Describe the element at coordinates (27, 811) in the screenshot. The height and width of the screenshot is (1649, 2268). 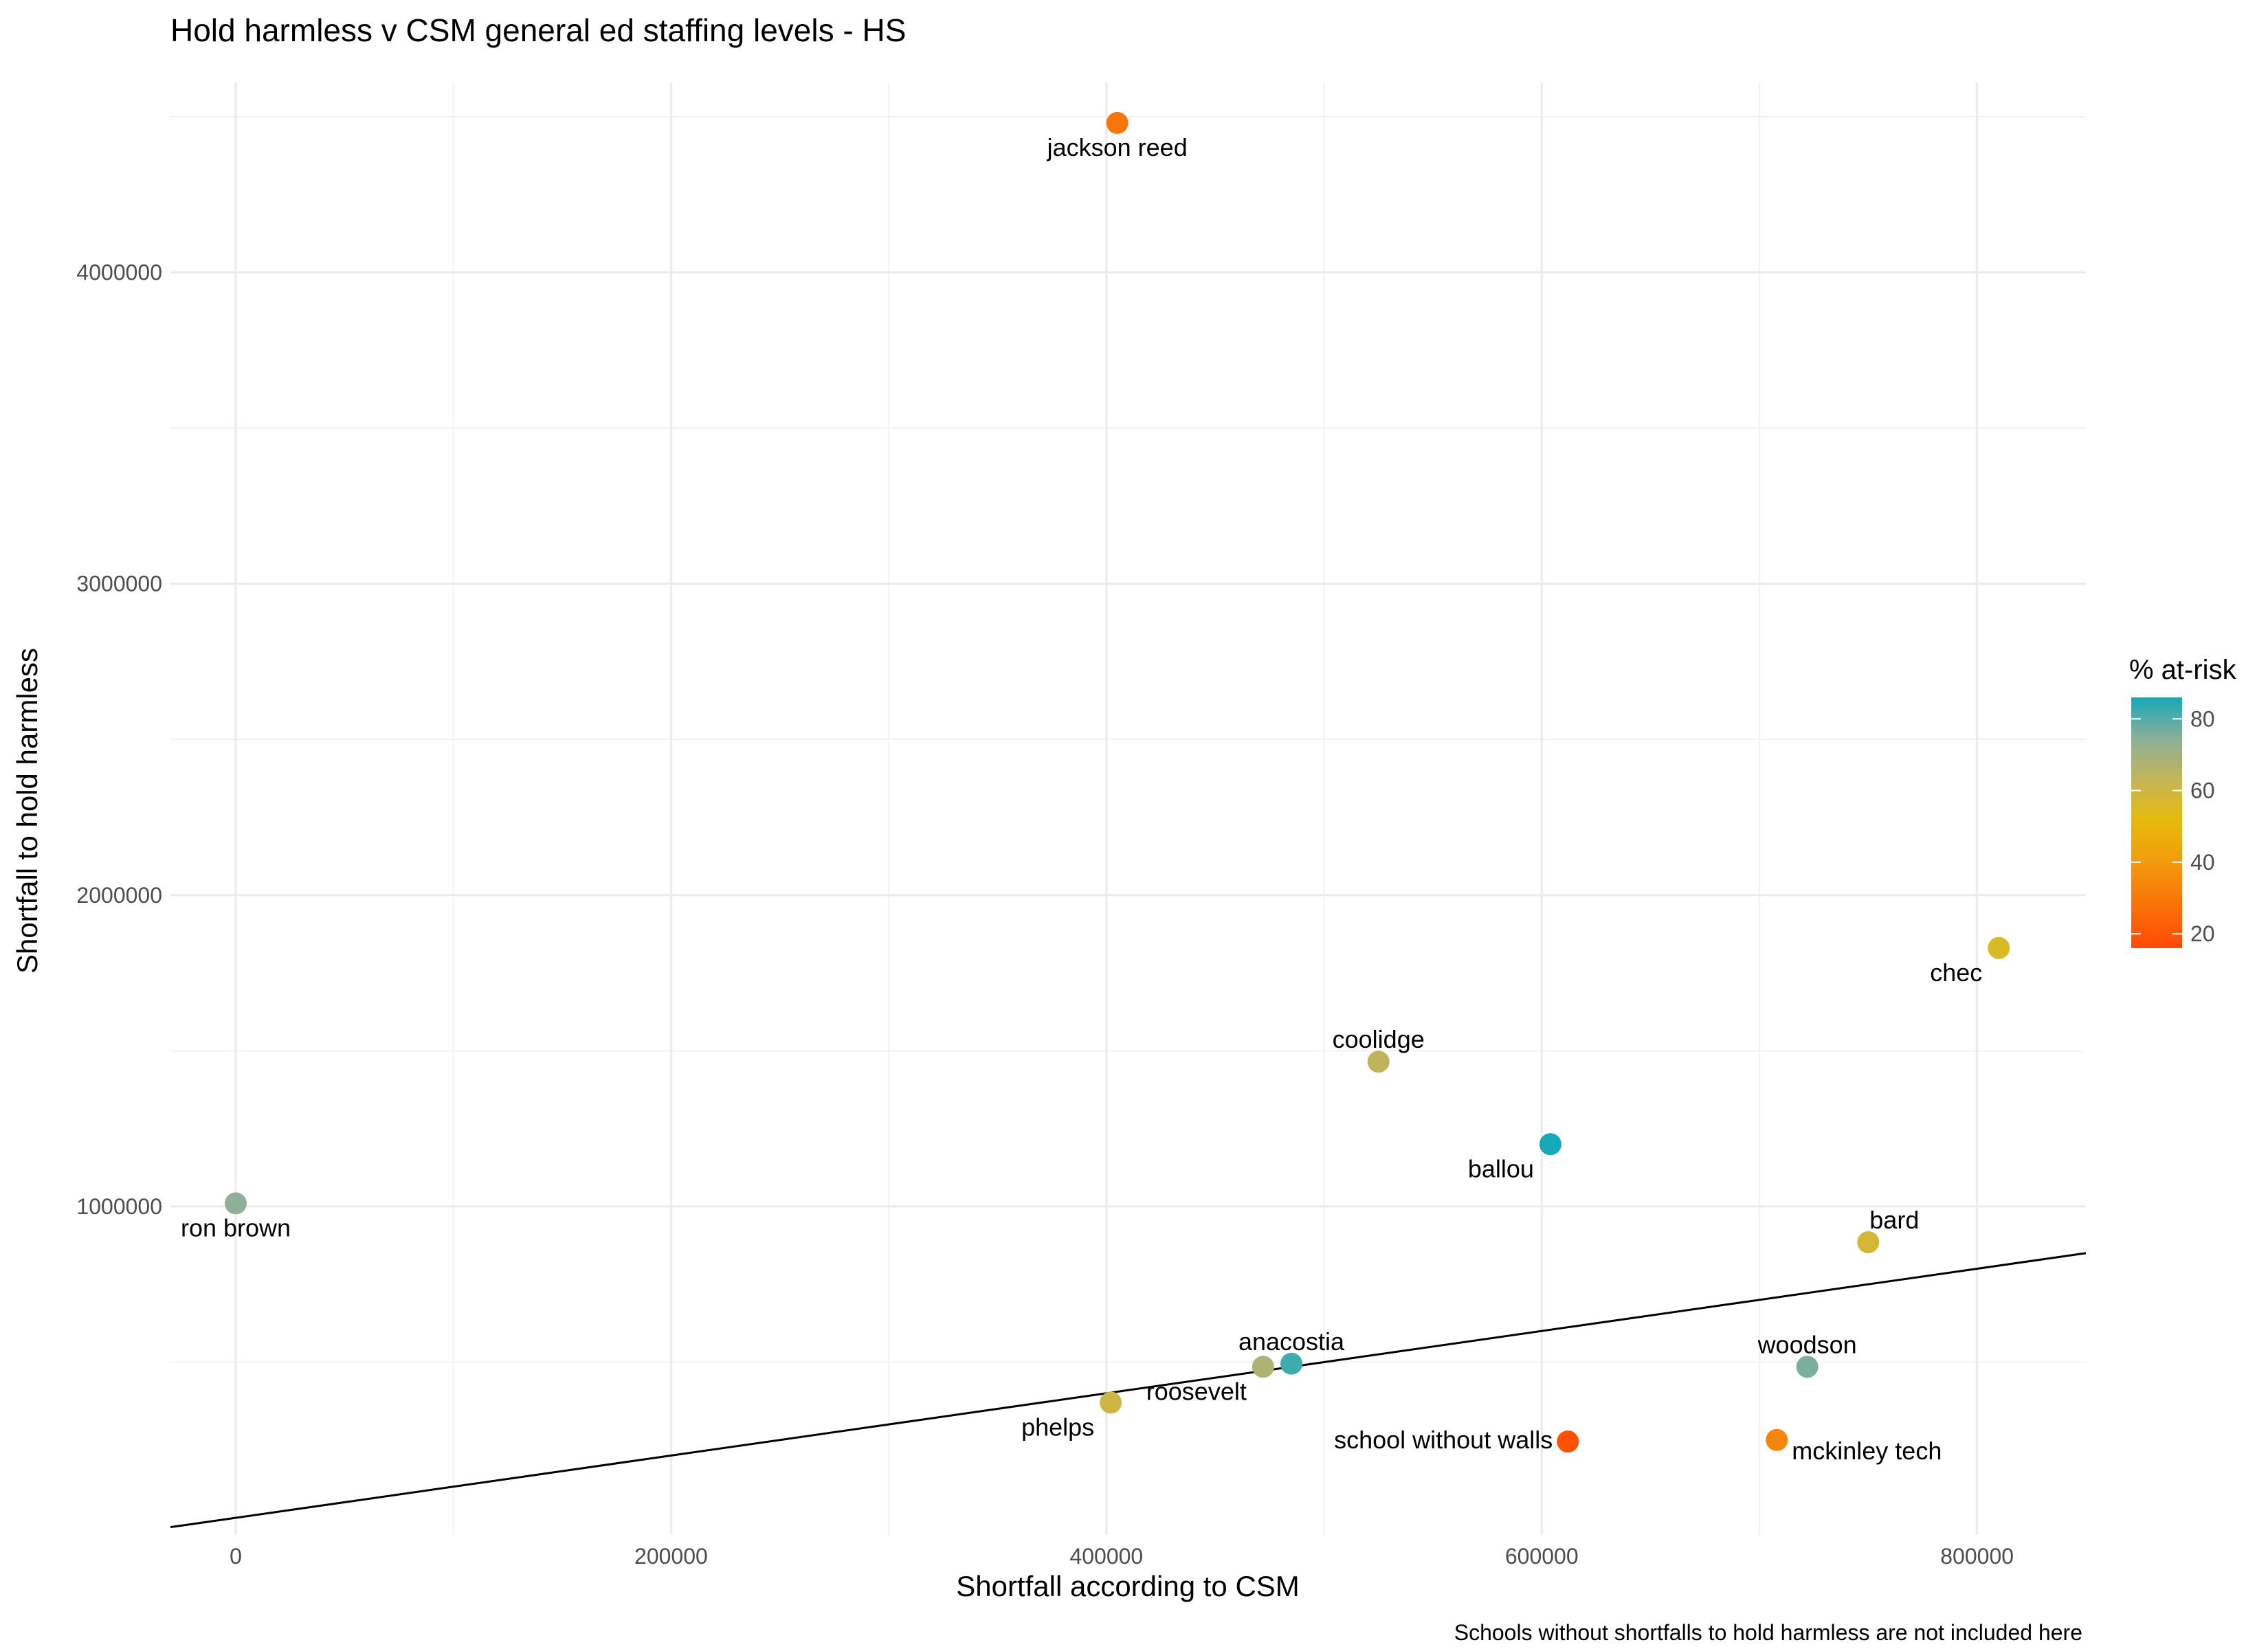
I see `y-axis-label: Shortfall to hold harmless` at that location.